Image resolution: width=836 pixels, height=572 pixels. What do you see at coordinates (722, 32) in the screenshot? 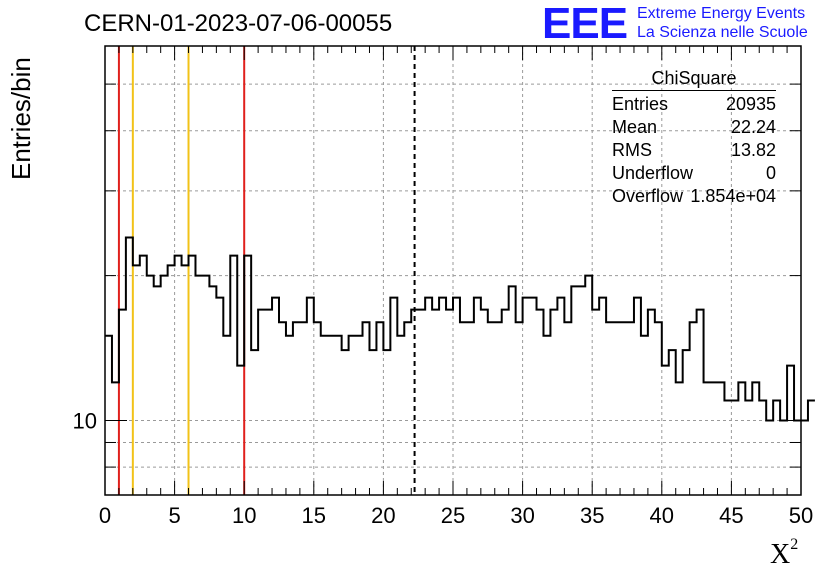
I see `eee-tagline-2: La Scienza nelle Scuole` at bounding box center [722, 32].